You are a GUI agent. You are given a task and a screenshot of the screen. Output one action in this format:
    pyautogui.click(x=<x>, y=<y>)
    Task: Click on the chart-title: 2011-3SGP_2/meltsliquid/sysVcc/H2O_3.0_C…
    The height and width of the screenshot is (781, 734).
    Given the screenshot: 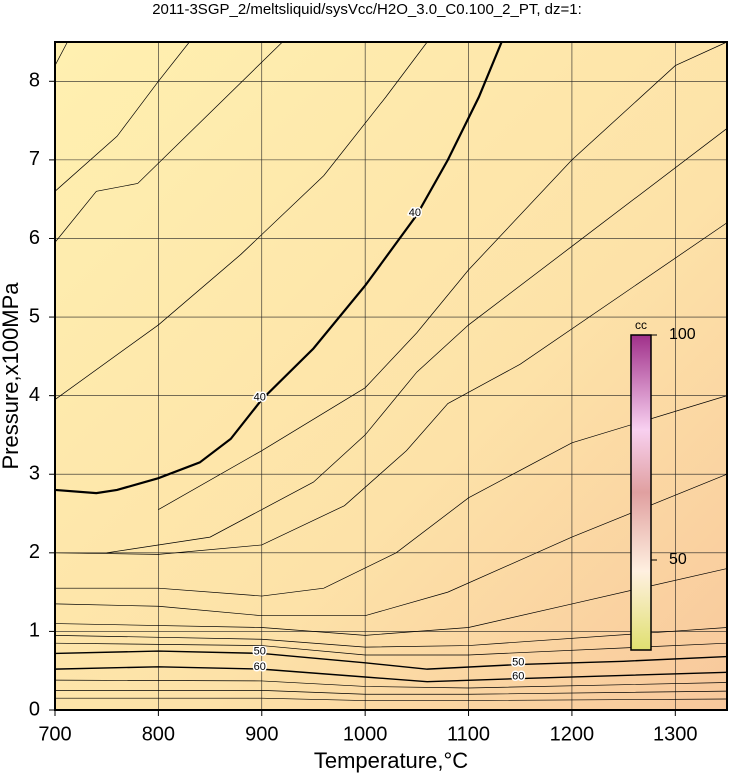 What is the action you would take?
    pyautogui.click(x=367, y=9)
    